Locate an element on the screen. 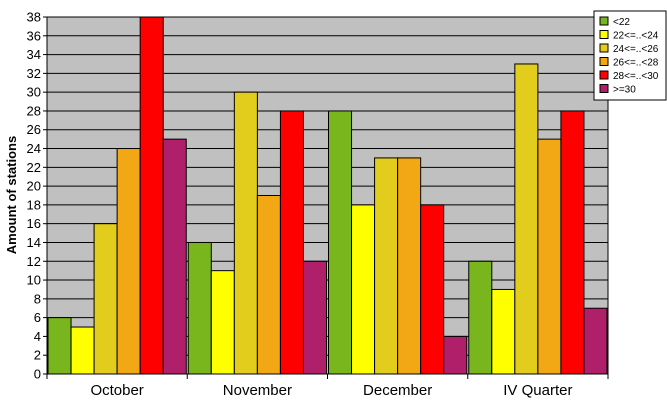 This screenshot has height=415, width=667. legend-label: 22<=..<24 is located at coordinates (636, 36).